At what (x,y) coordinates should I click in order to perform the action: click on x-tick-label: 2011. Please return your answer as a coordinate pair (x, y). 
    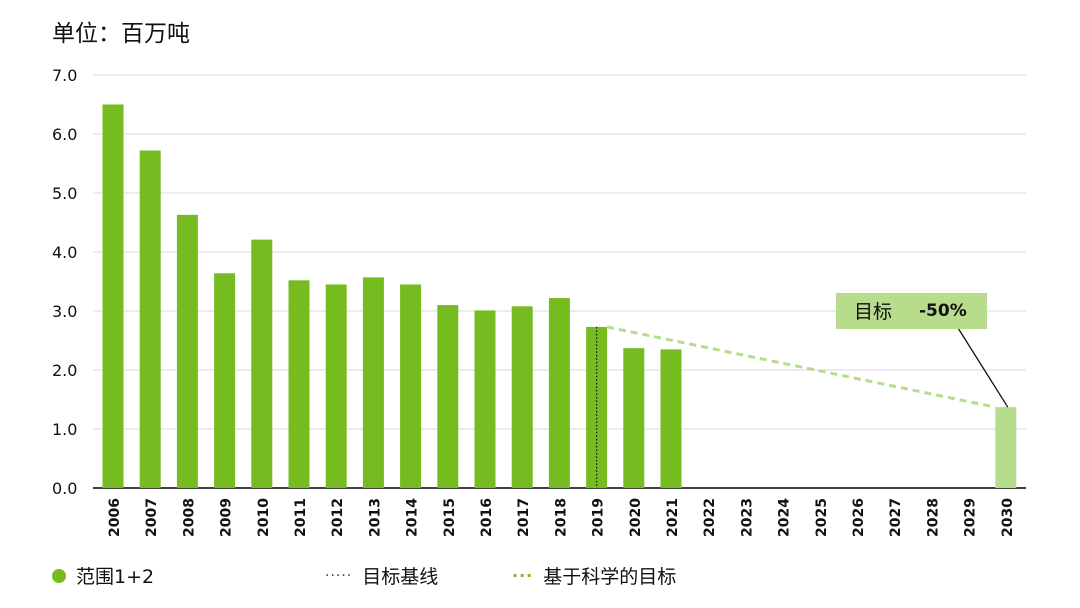
    Looking at the image, I should click on (301, 517).